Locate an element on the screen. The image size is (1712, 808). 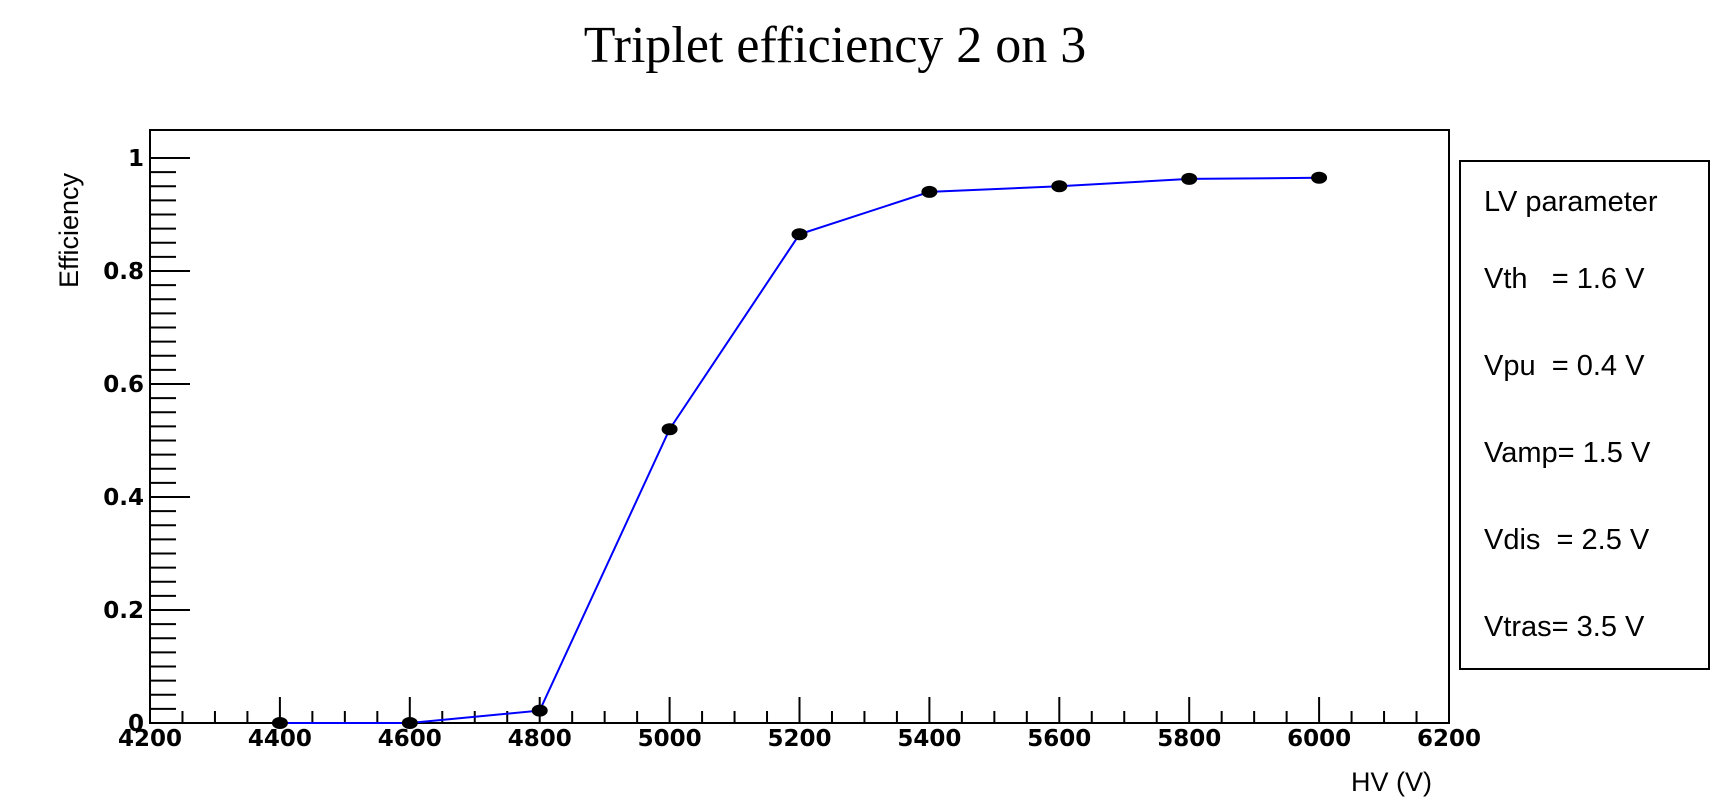
x-tick-label: 6200 is located at coordinates (1449, 739).